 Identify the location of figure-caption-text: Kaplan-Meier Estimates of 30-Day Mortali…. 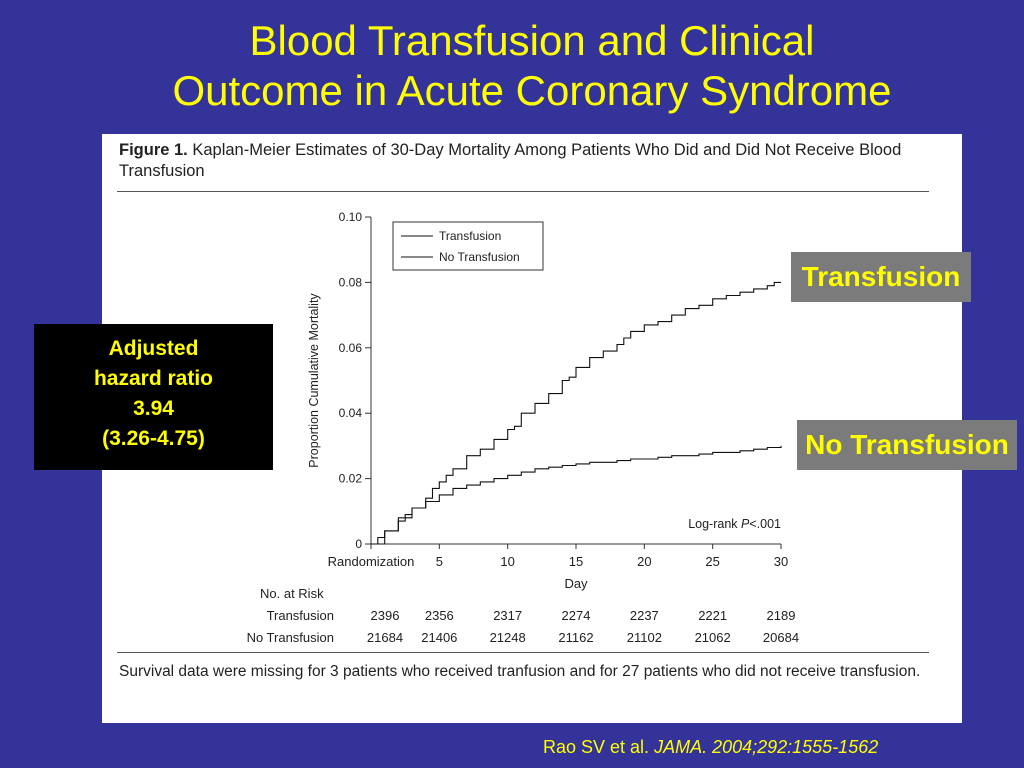
(510, 160).